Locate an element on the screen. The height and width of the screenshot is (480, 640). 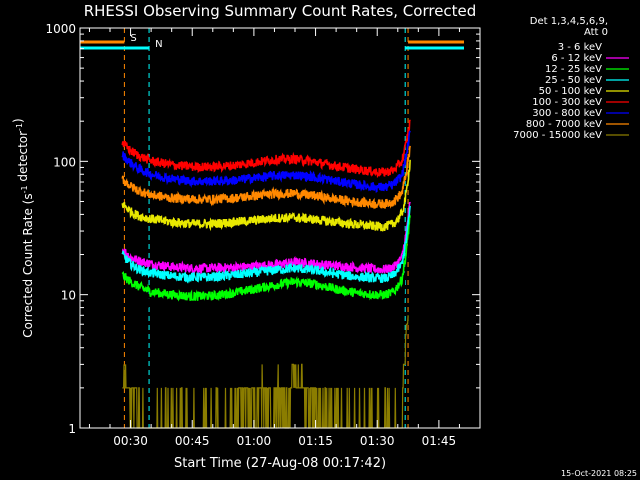
legend-label-3: 25 - 50 keV is located at coordinates (573, 80).